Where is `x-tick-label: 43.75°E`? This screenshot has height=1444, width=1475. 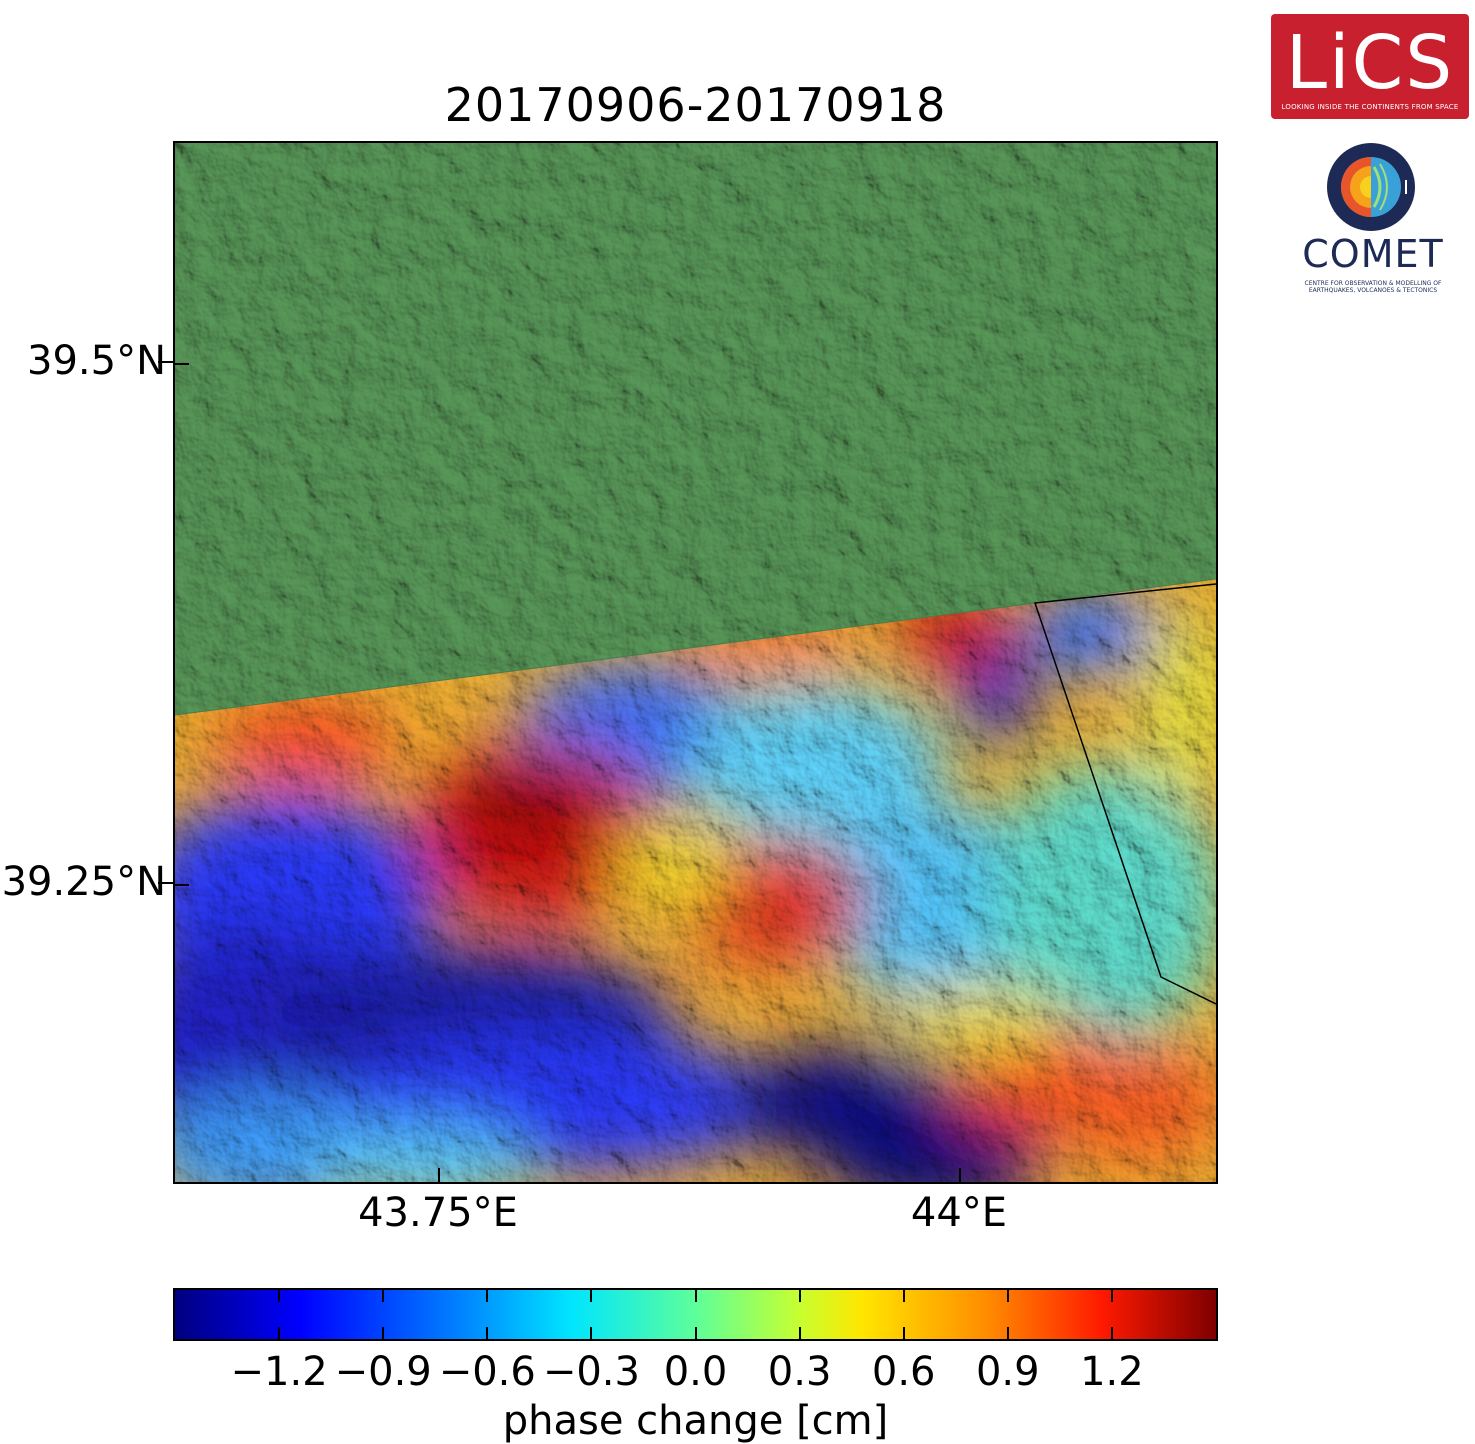
x-tick-label: 43.75°E is located at coordinates (438, 1213).